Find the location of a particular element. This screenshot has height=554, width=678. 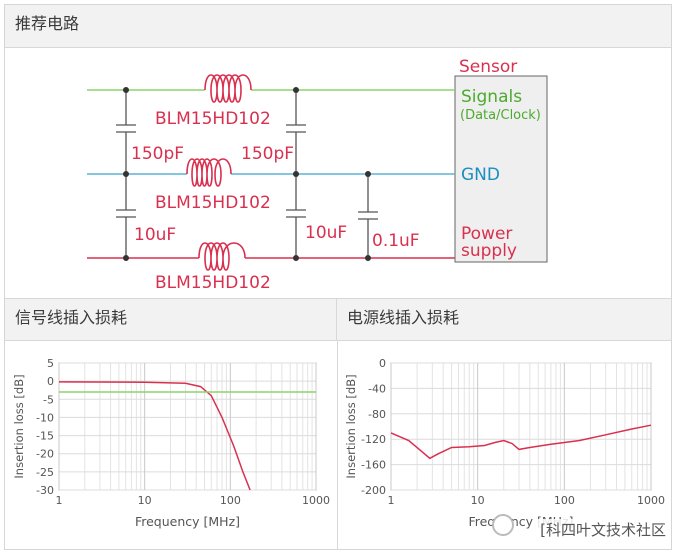

data-clock-label: (Data/Clock) is located at coordinates (500, 115).